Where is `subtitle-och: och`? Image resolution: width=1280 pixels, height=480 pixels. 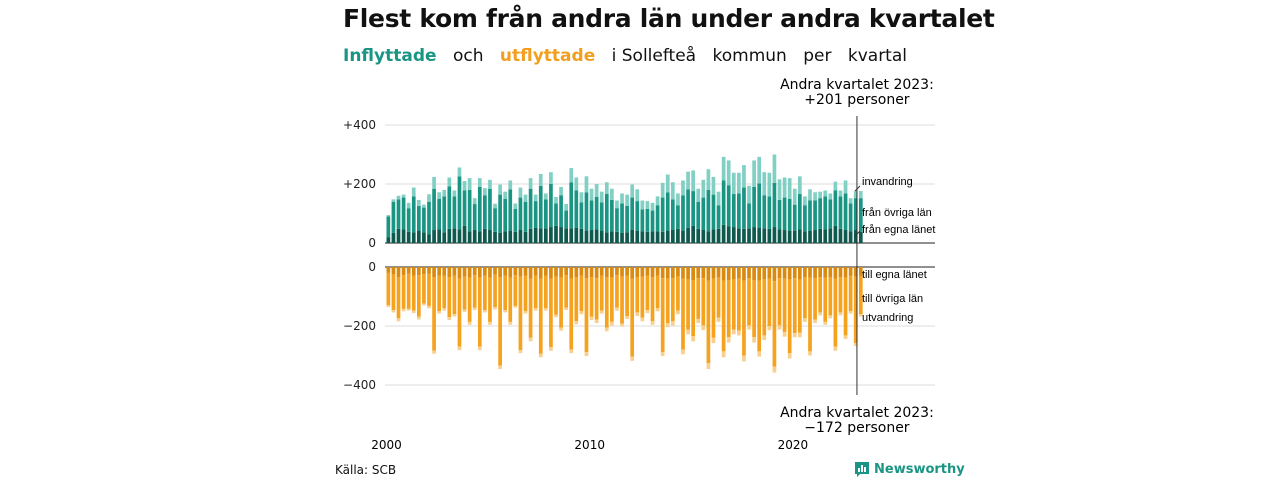
subtitle-och: och is located at coordinates (468, 56).